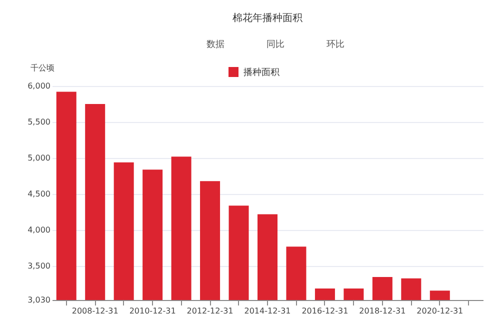 This screenshot has width=500, height=327. What do you see at coordinates (210, 311) in the screenshot?
I see `x-tick-label: 2012-12-31` at bounding box center [210, 311].